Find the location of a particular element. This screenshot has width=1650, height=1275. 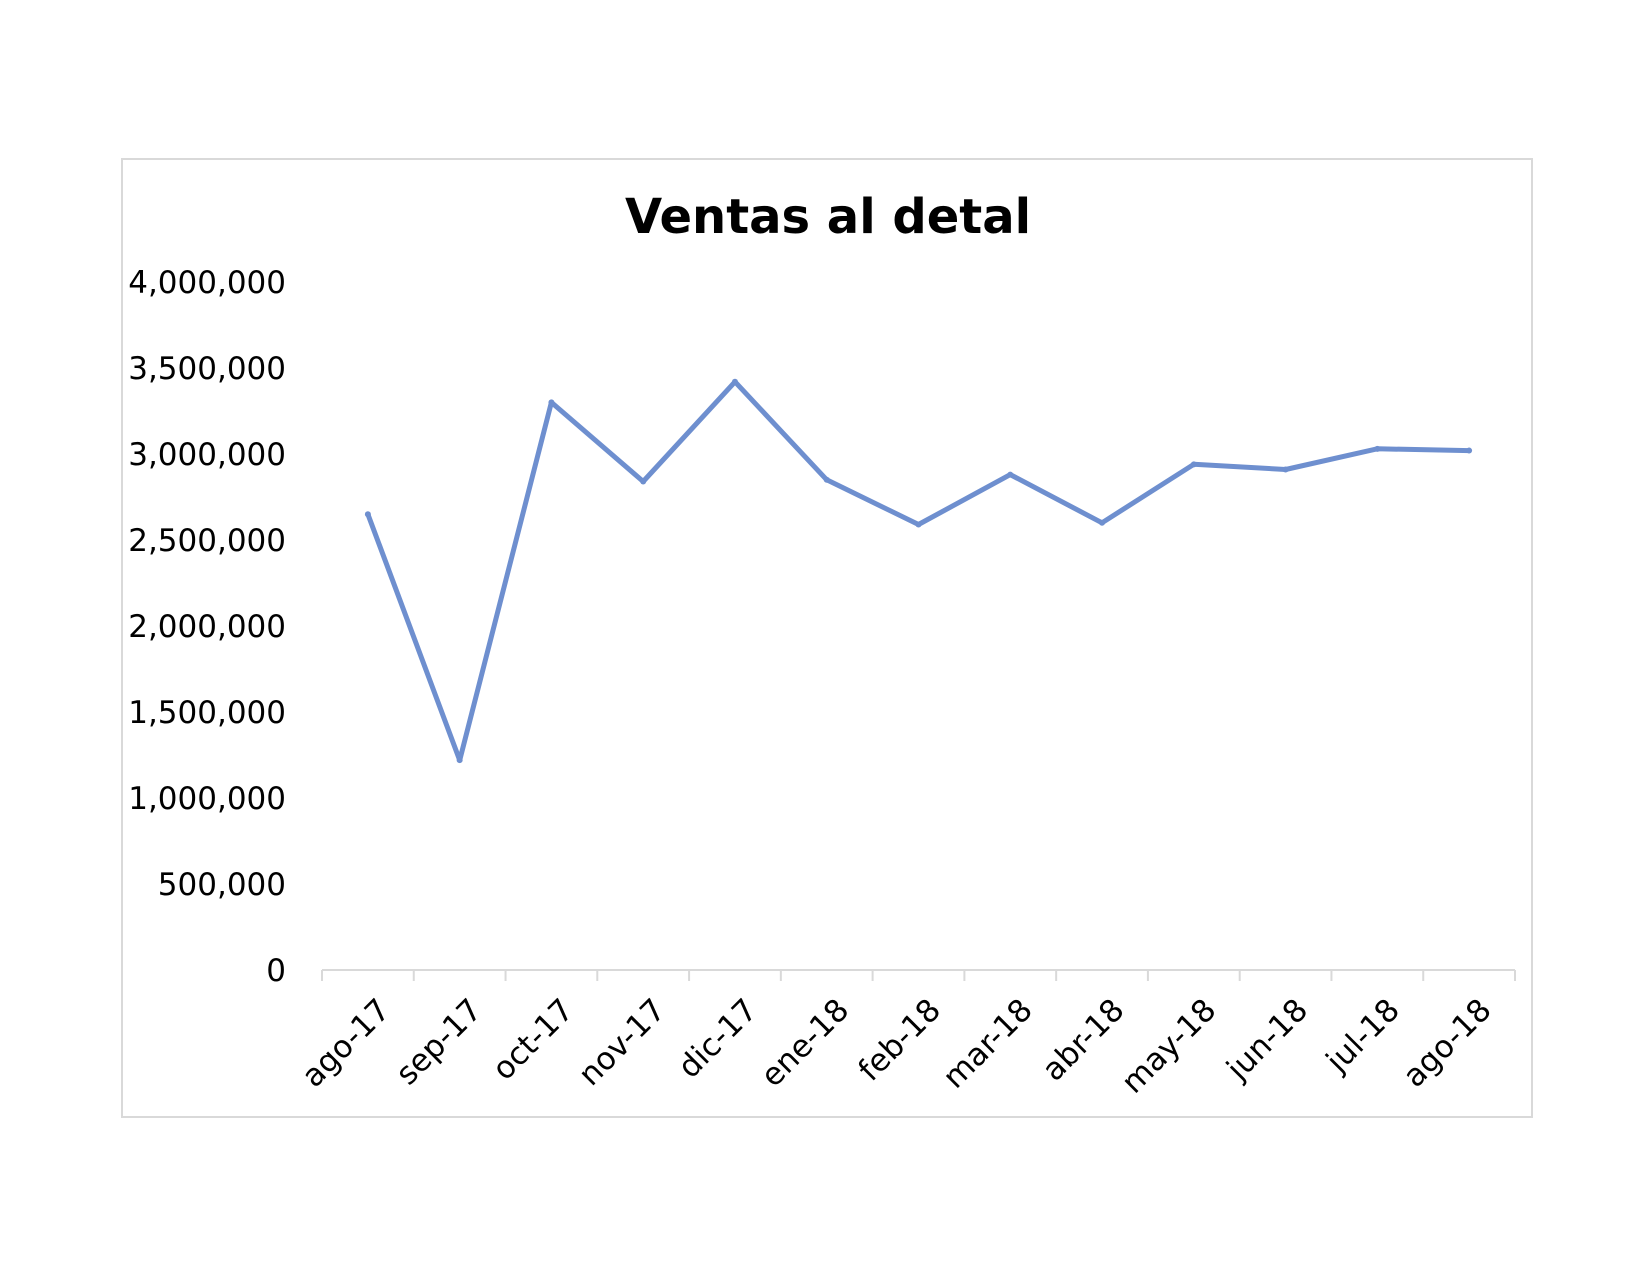

x-tick-label: nov-17 is located at coordinates (622, 1042).